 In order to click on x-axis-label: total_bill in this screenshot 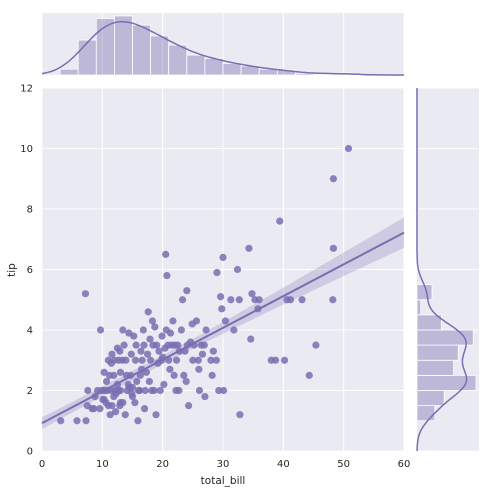, I will do `click(223, 481)`.